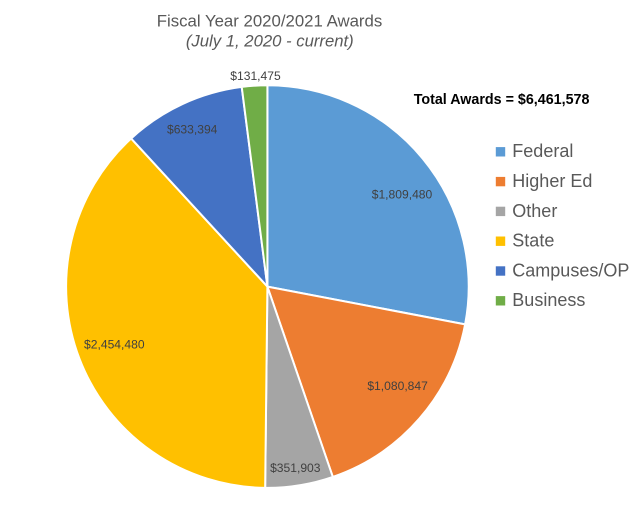 Image resolution: width=641 pixels, height=513 pixels. I want to click on svg-text: Total Awards = $6,461,578, so click(502, 100).